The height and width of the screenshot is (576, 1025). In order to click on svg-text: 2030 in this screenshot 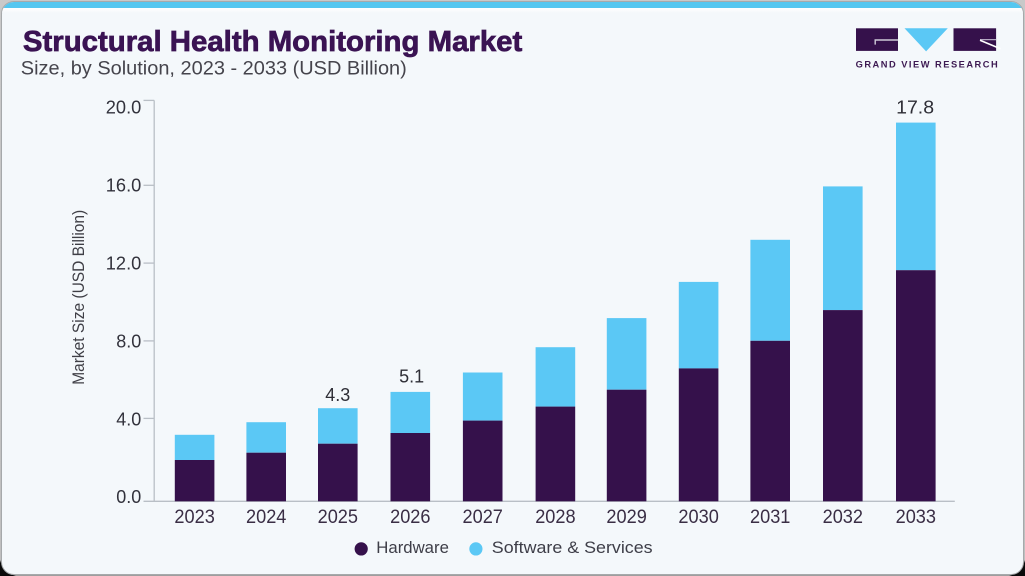, I will do `click(698, 517)`.